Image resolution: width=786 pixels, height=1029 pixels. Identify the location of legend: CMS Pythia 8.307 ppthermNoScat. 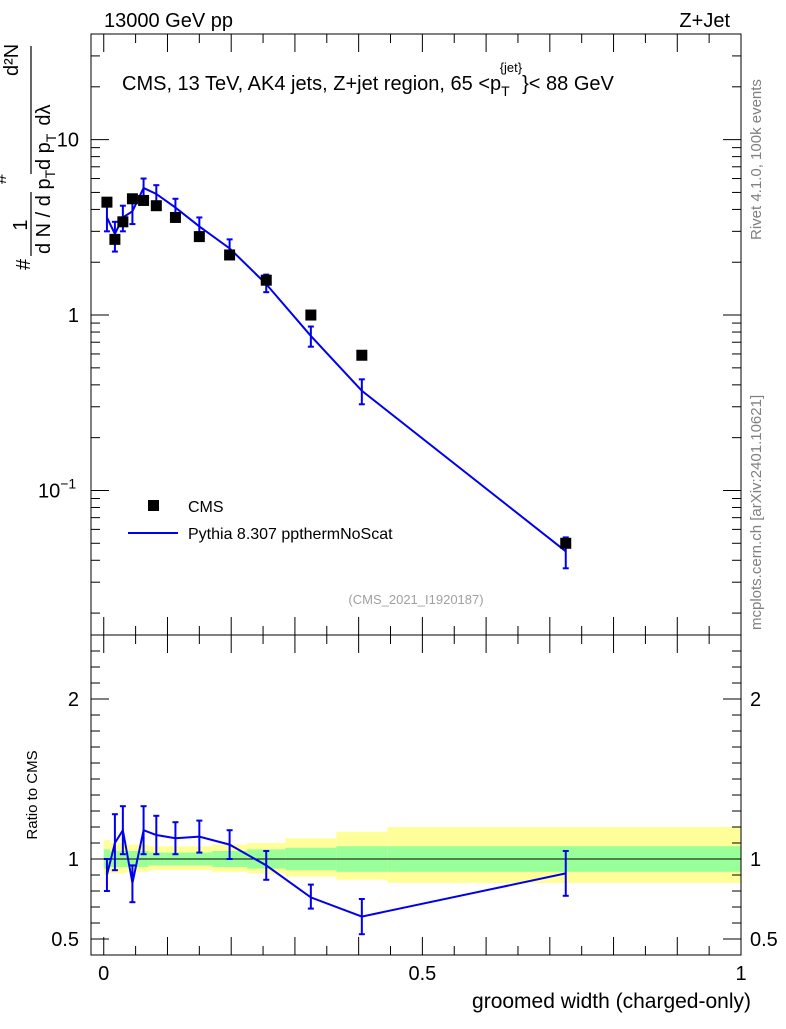
(260, 521).